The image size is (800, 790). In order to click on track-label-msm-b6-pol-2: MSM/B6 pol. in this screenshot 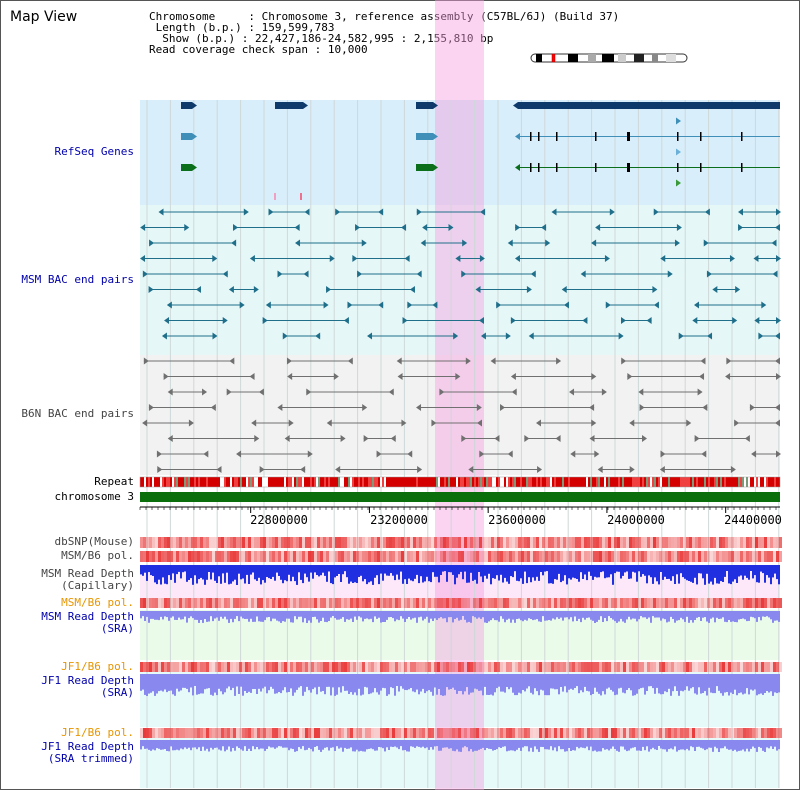, I will do `click(97, 602)`.